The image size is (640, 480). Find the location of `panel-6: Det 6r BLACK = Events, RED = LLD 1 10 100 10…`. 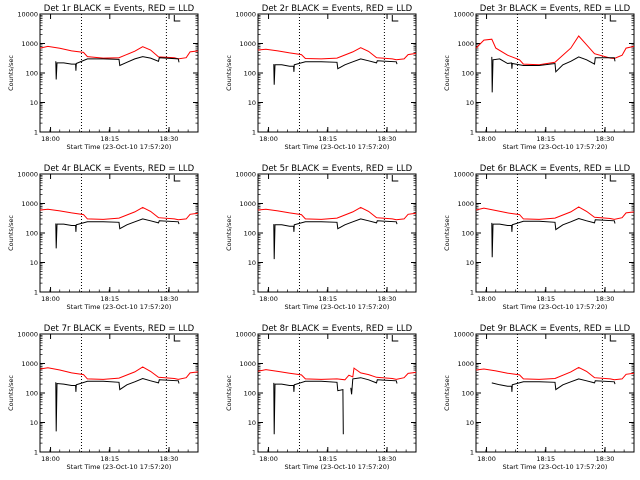

panel-6: Det 6r BLACK = Events, RED = LLD 1 10 100 10… is located at coordinates (539, 237).